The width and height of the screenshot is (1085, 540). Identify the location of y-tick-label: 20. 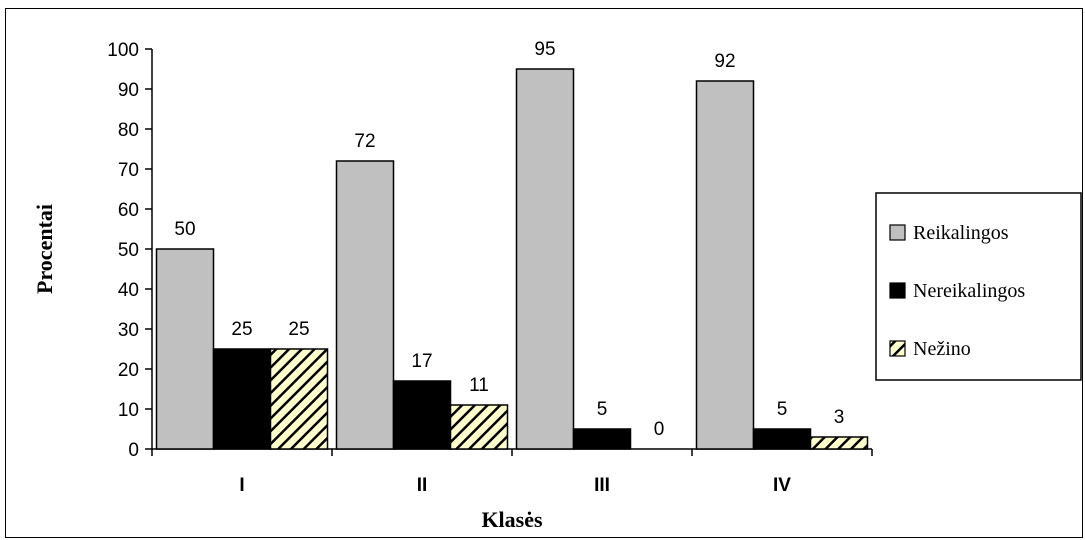
(128, 370).